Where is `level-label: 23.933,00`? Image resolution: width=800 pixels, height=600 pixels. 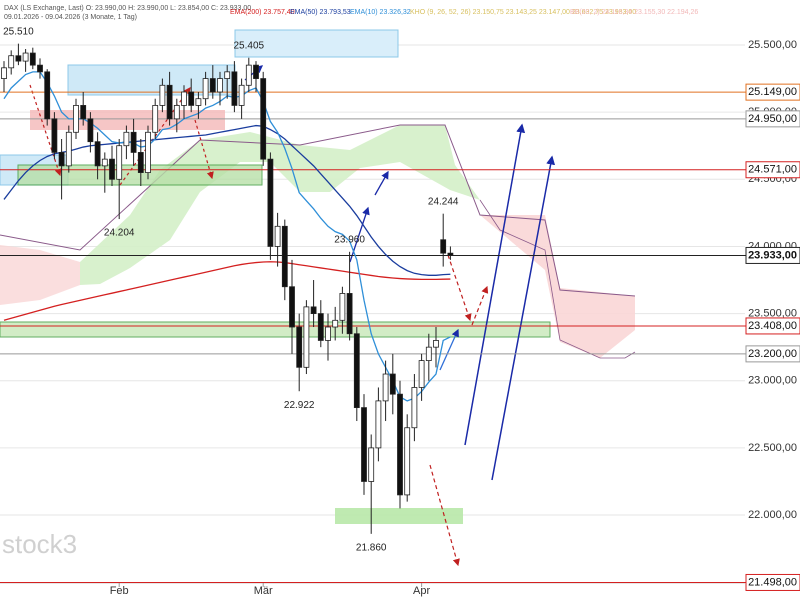
level-label: 23.933,00 is located at coordinates (772, 255).